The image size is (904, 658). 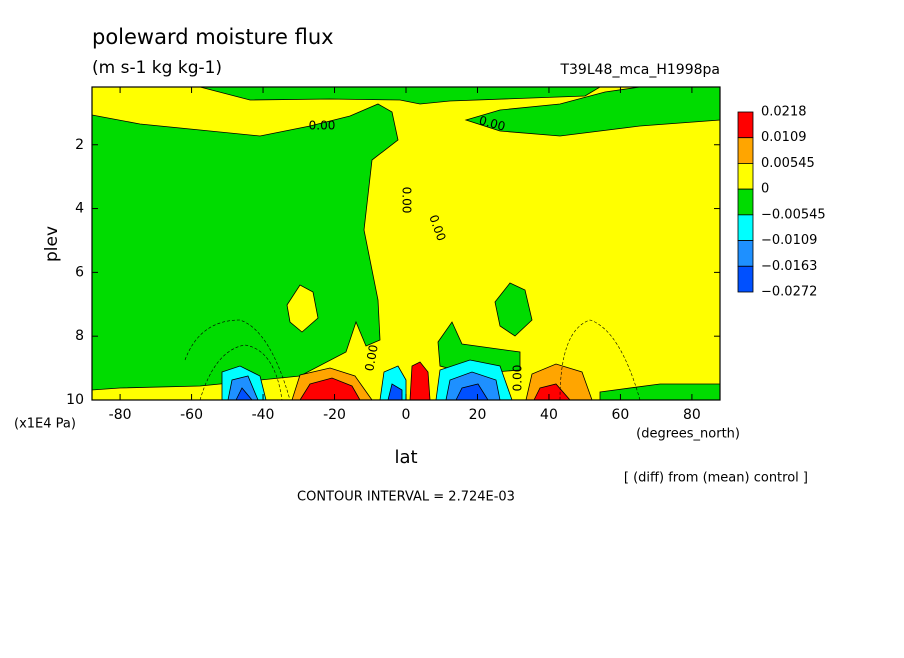 I want to click on contour-interval: CONTOUR INTERVAL = 2.724E-03, so click(x=406, y=497).